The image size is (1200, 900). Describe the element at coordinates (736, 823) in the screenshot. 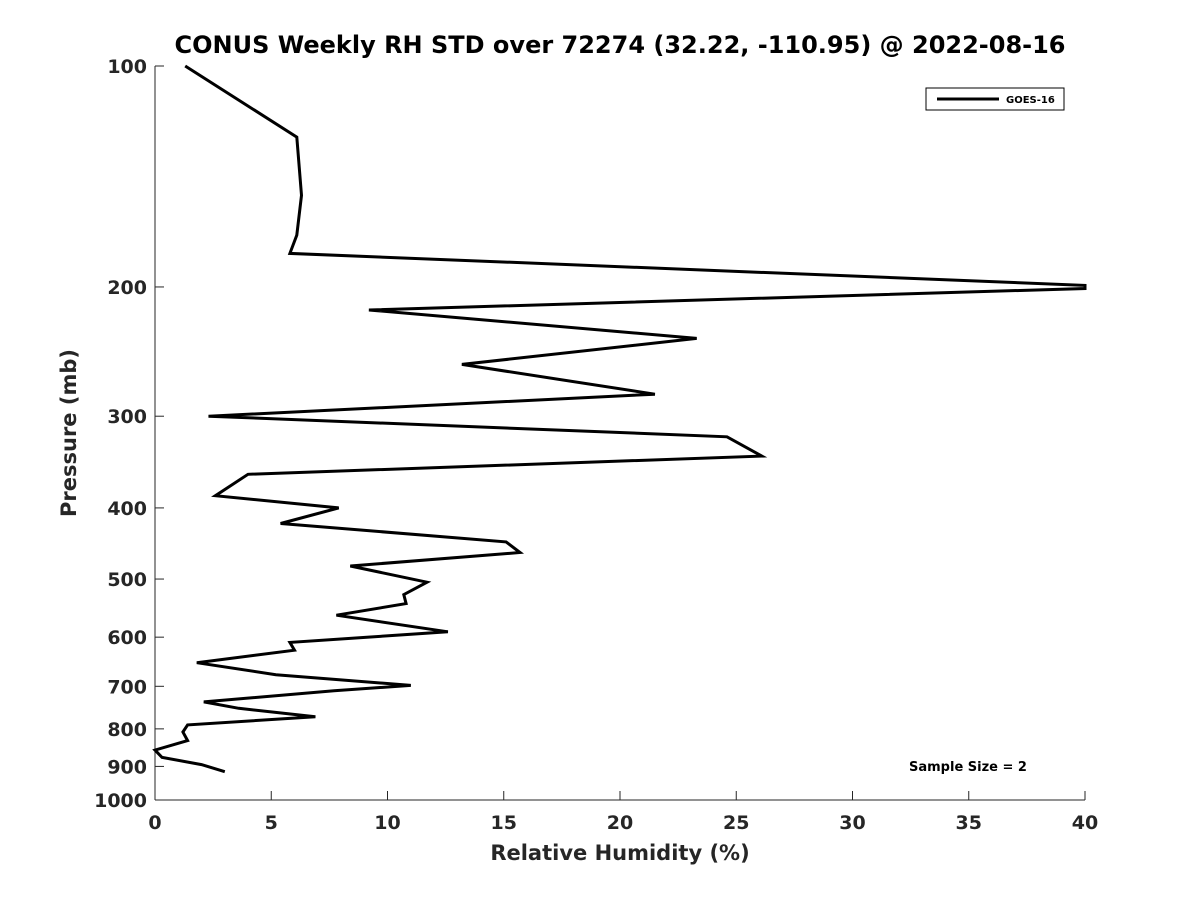

I see `x-tick-label: 25` at that location.